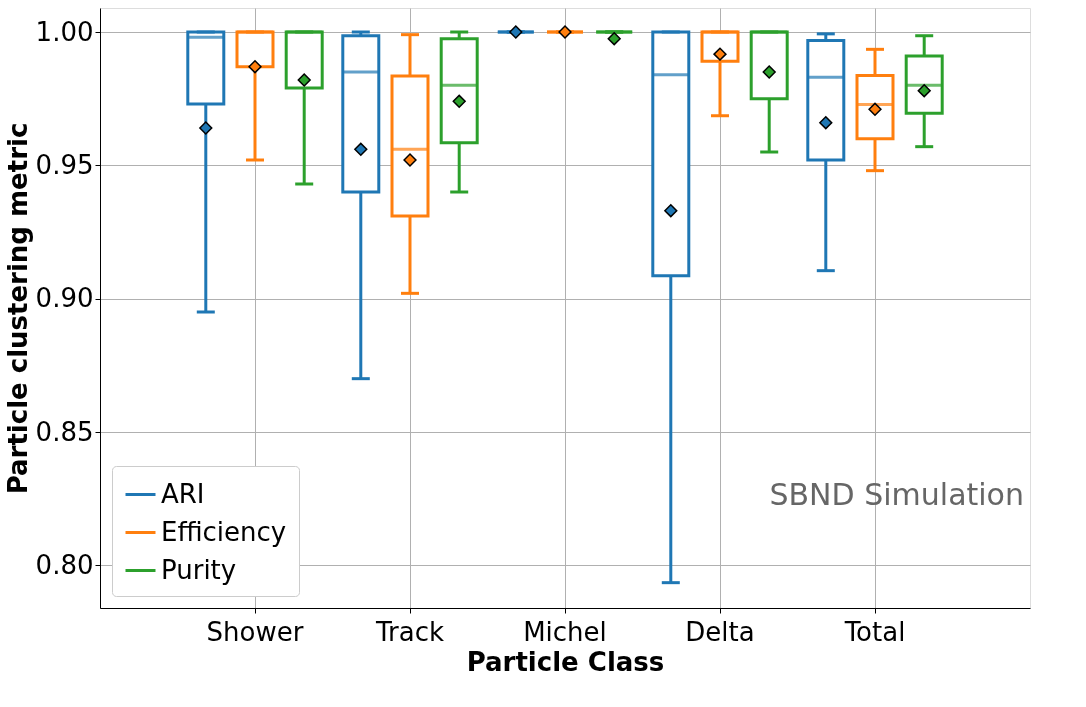 This screenshot has width=1086, height=707. I want to click on y-tick-label: 0.85, so click(64, 431).